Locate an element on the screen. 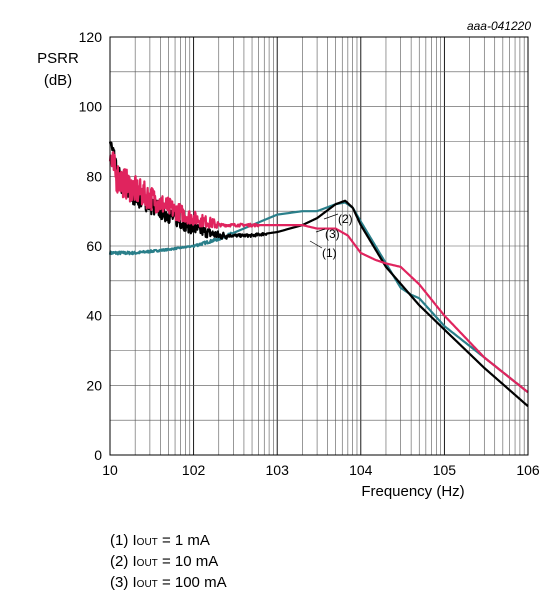  x-tick-label: 103 is located at coordinates (278, 470).